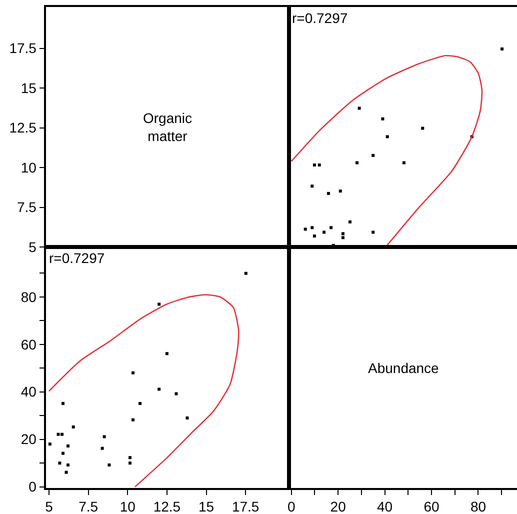 Image resolution: width=517 pixels, height=514 pixels. Describe the element at coordinates (32, 246) in the screenshot. I see `y-tick-label: 5` at that location.